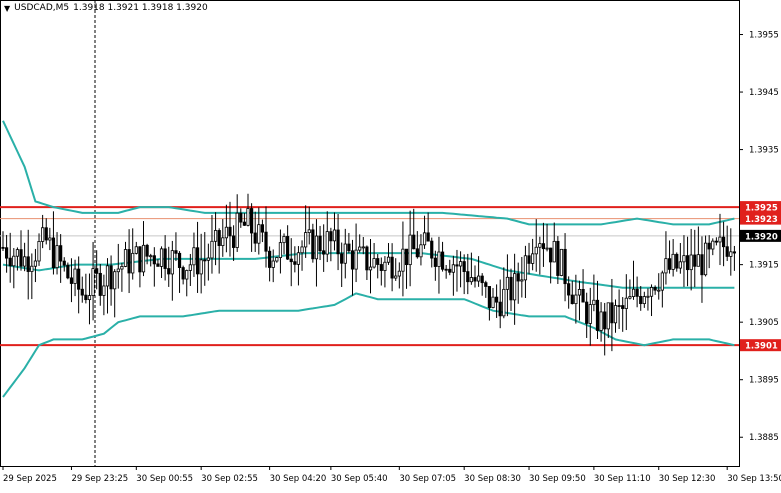 This screenshot has height=493, width=781. Describe the element at coordinates (427, 479) in the screenshot. I see `x-tick-label: 30 Sep 07:05` at that location.